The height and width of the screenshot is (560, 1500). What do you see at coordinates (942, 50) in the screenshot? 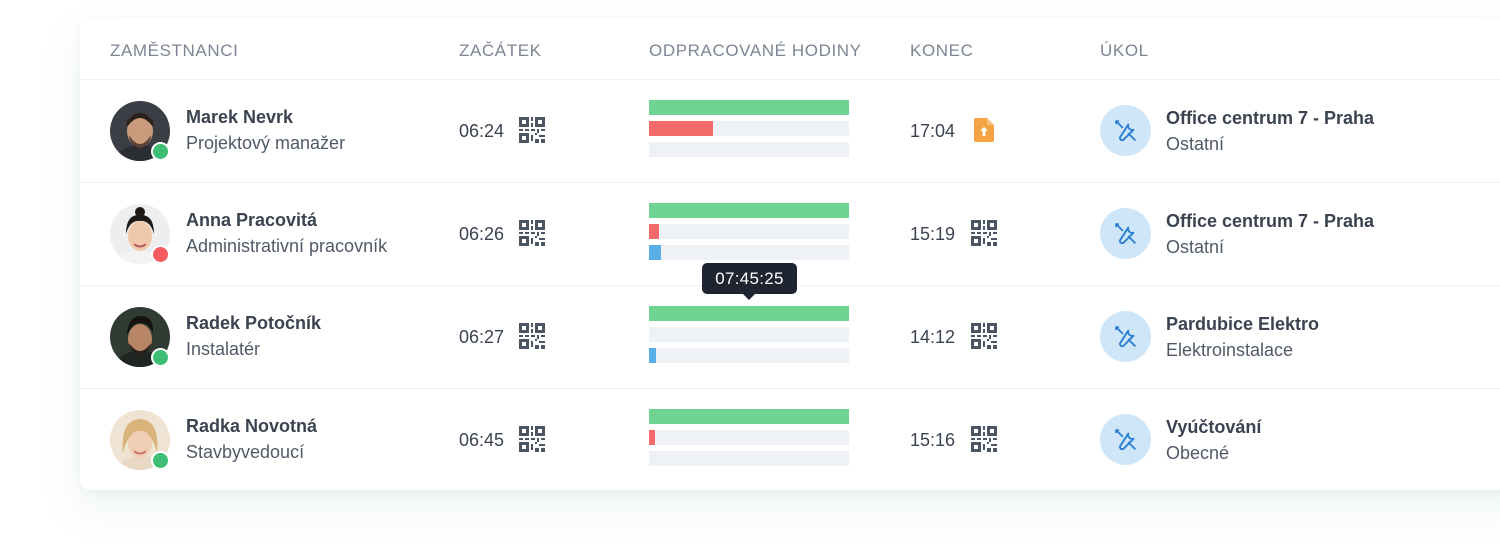
I see `header-end: KONEC` at bounding box center [942, 50].